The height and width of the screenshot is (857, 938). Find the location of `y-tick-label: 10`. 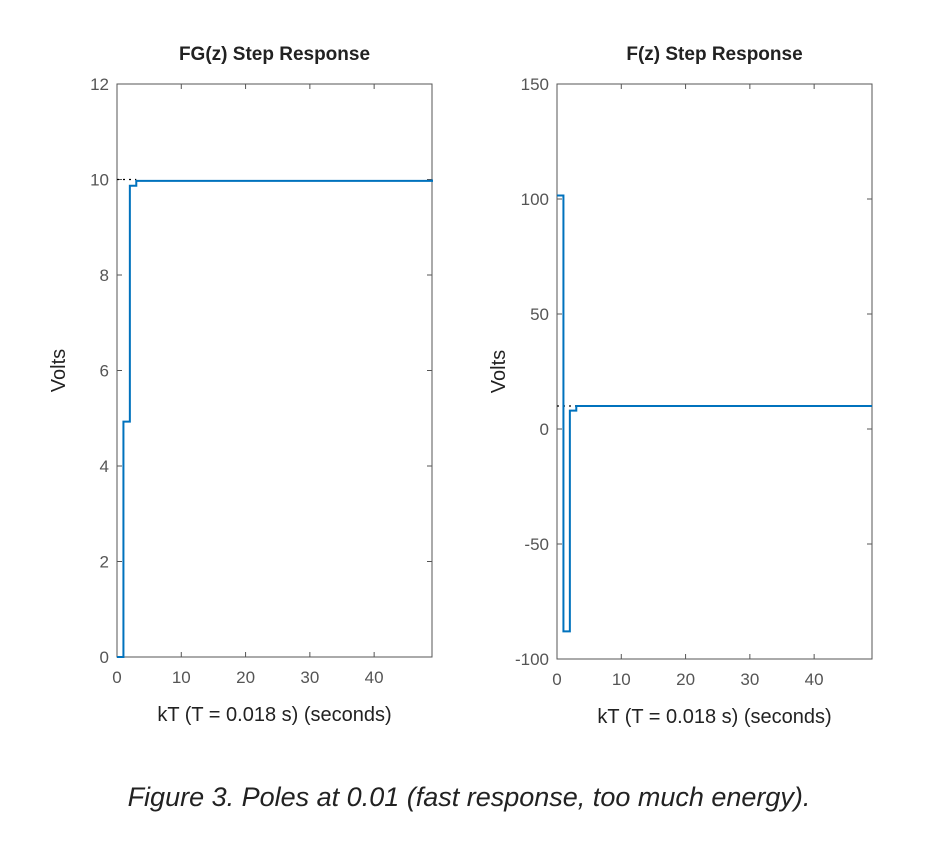

y-tick-label: 10 is located at coordinates (99, 180).